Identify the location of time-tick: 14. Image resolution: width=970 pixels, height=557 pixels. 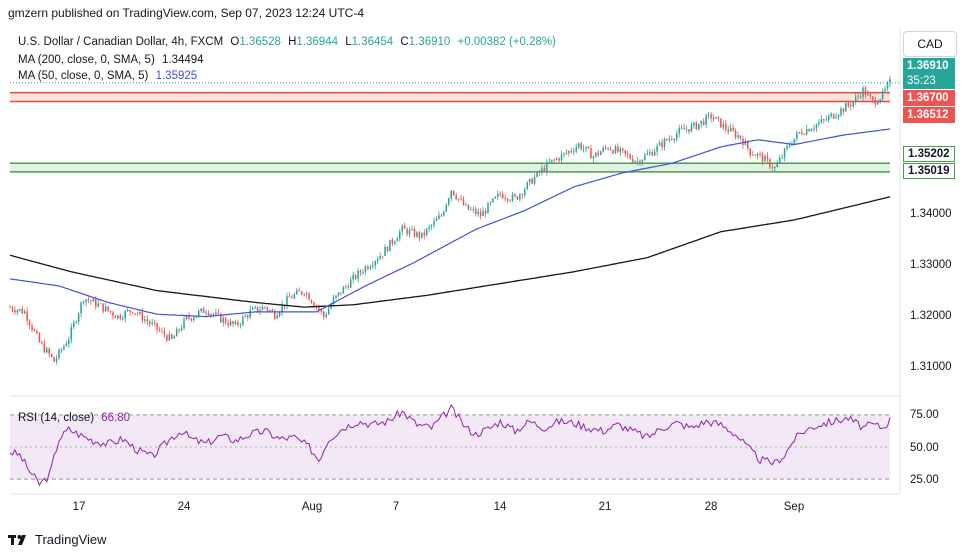
(500, 507).